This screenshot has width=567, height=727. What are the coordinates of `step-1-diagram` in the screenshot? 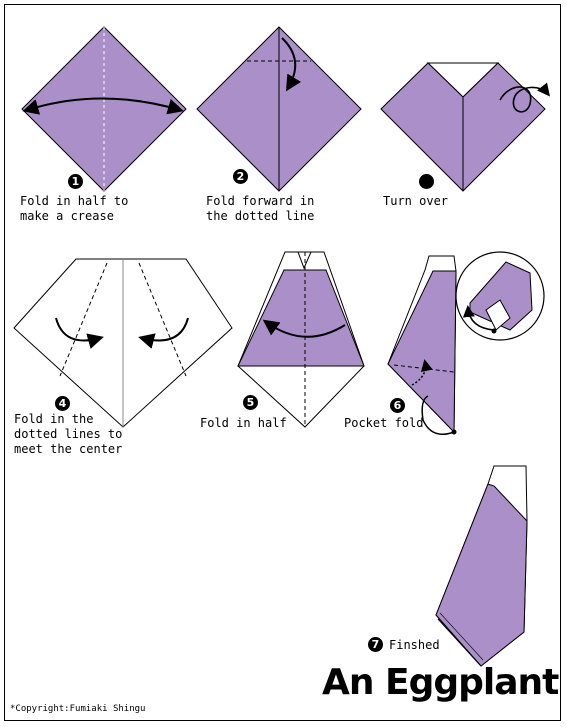 It's located at (104, 109).